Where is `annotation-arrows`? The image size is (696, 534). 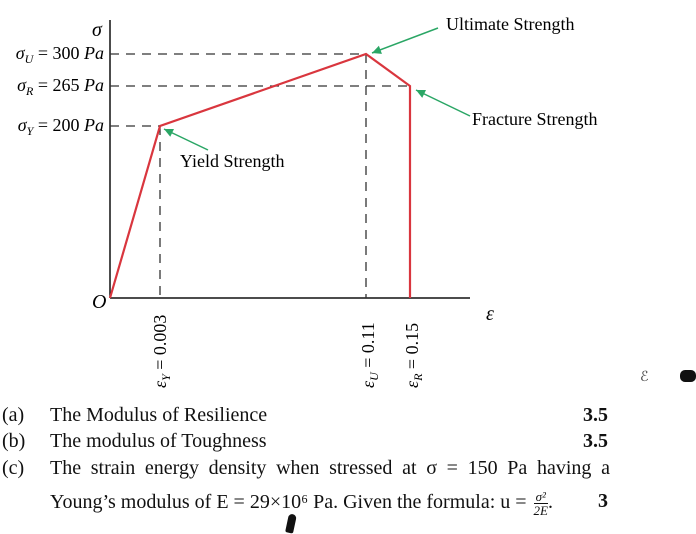 annotation-arrows is located at coordinates (317, 89).